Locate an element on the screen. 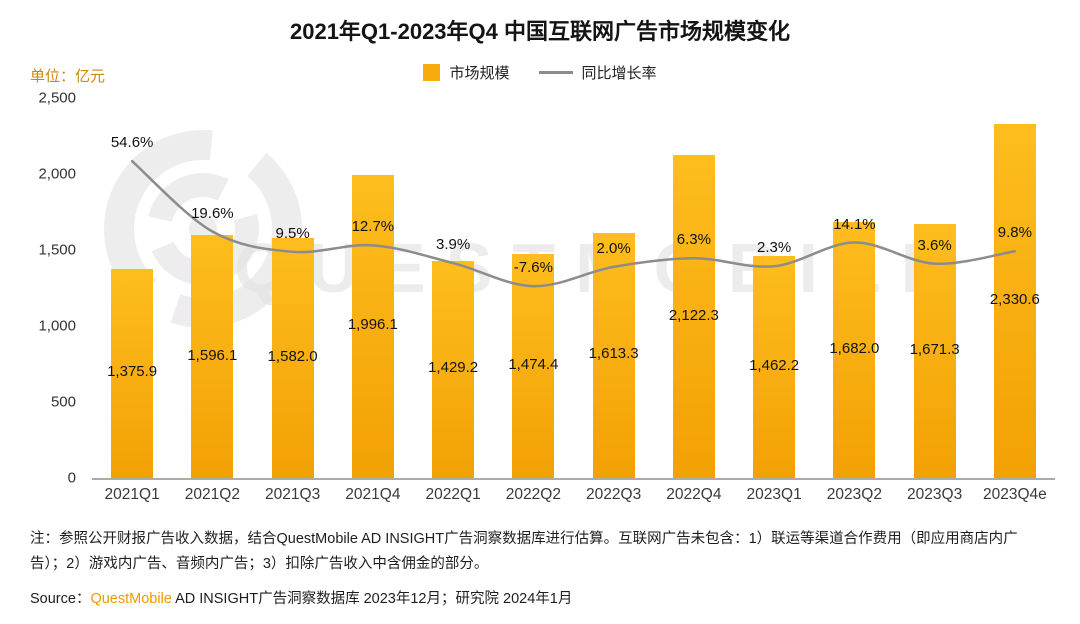 This screenshot has width=1080, height=624. y-tick-label: 2,000 is located at coordinates (57, 174).